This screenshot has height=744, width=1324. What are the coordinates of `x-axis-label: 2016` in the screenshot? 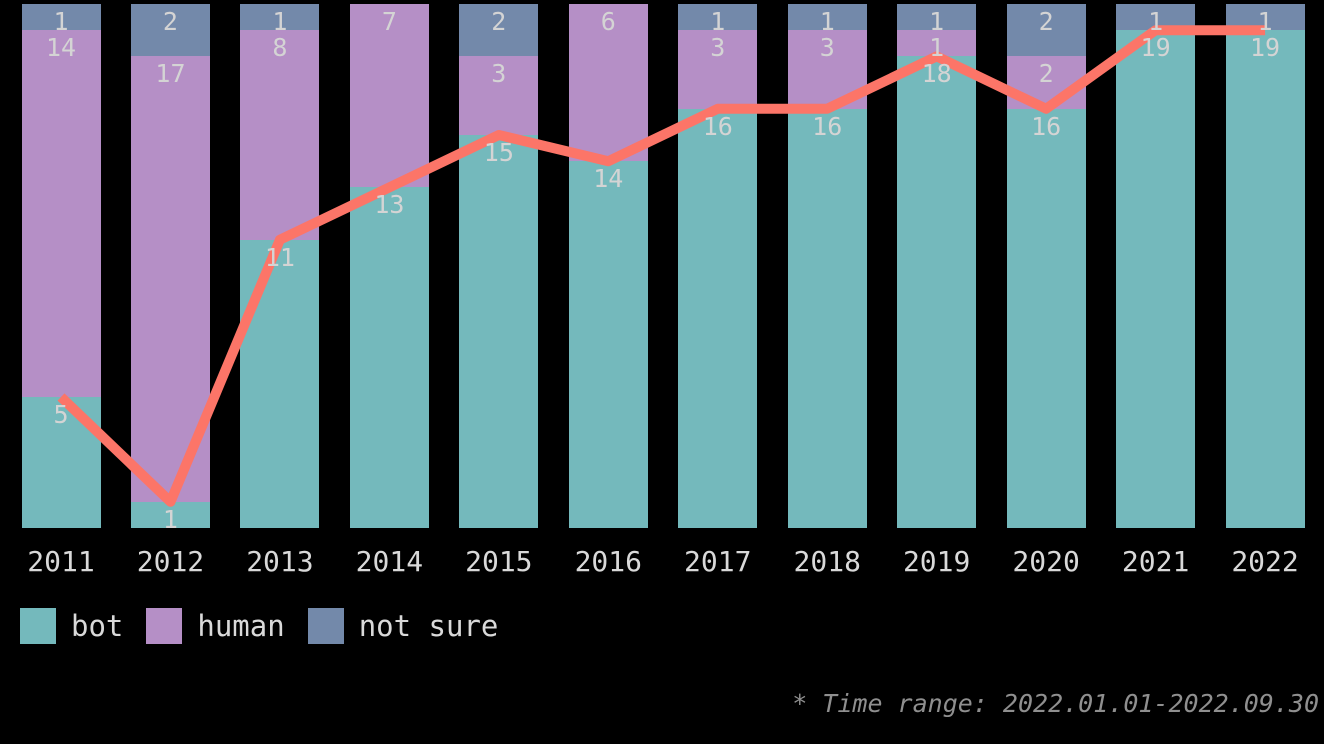 It's located at (608, 561).